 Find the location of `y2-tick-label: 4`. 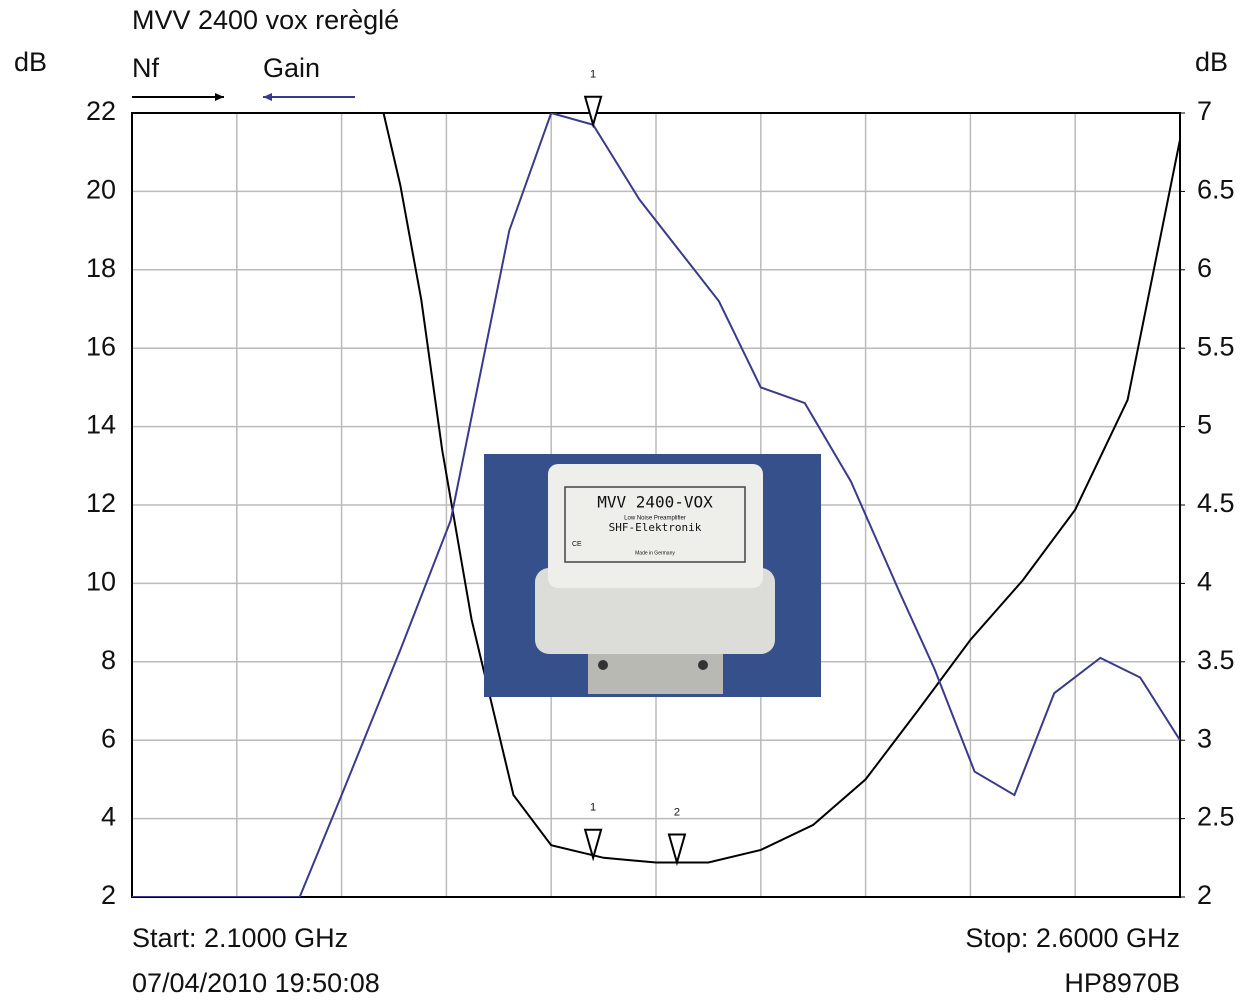

y2-tick-label: 4 is located at coordinates (1204, 582).